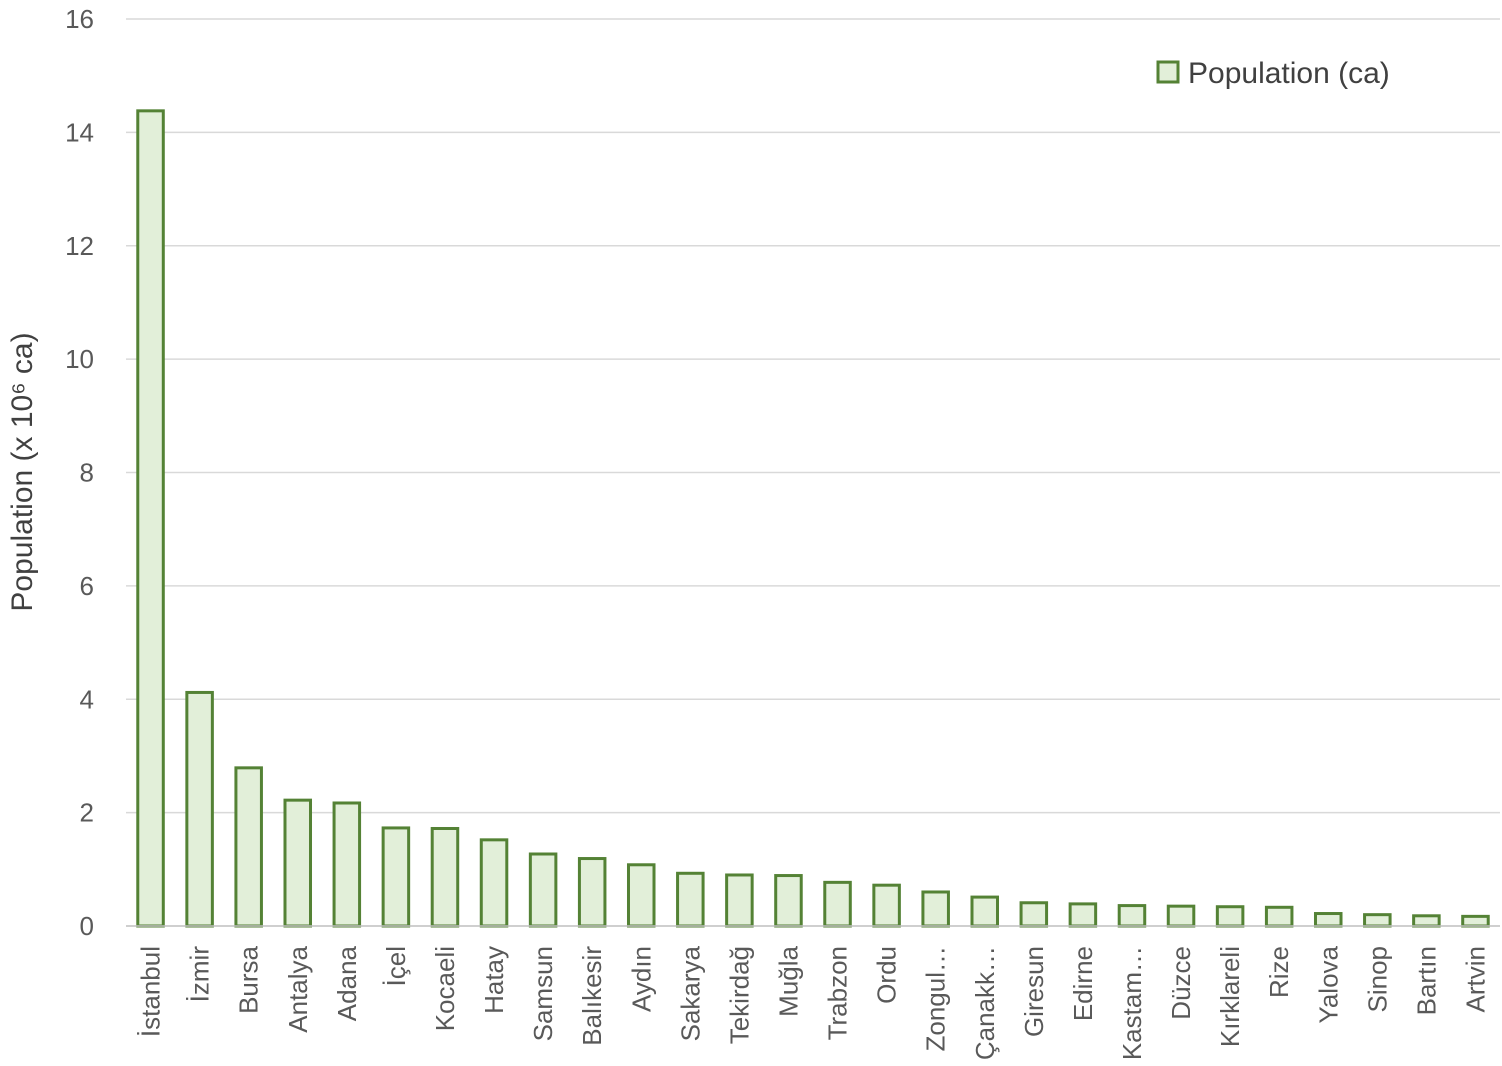 The width and height of the screenshot is (1502, 1066). I want to click on x-tick-label: Düzce, so click(1181, 983).